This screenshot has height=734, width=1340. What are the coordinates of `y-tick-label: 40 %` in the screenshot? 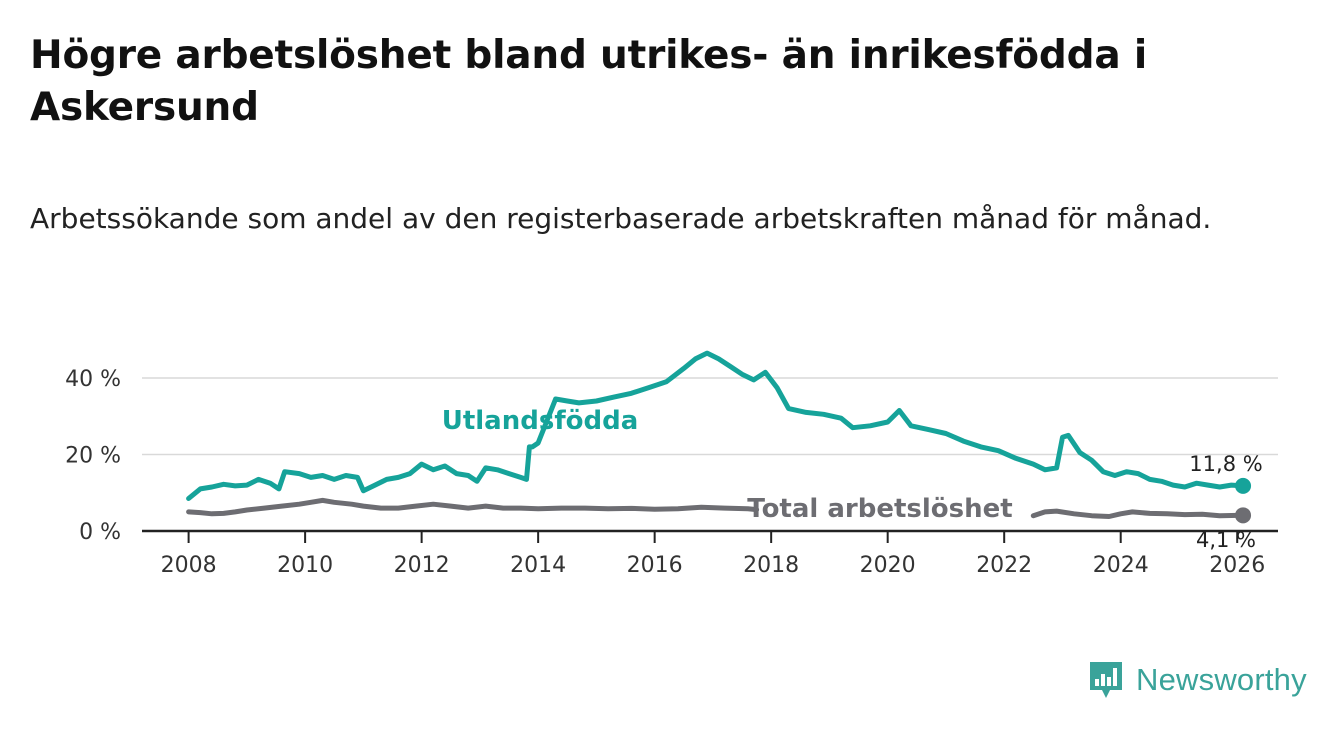 It's located at (93, 379).